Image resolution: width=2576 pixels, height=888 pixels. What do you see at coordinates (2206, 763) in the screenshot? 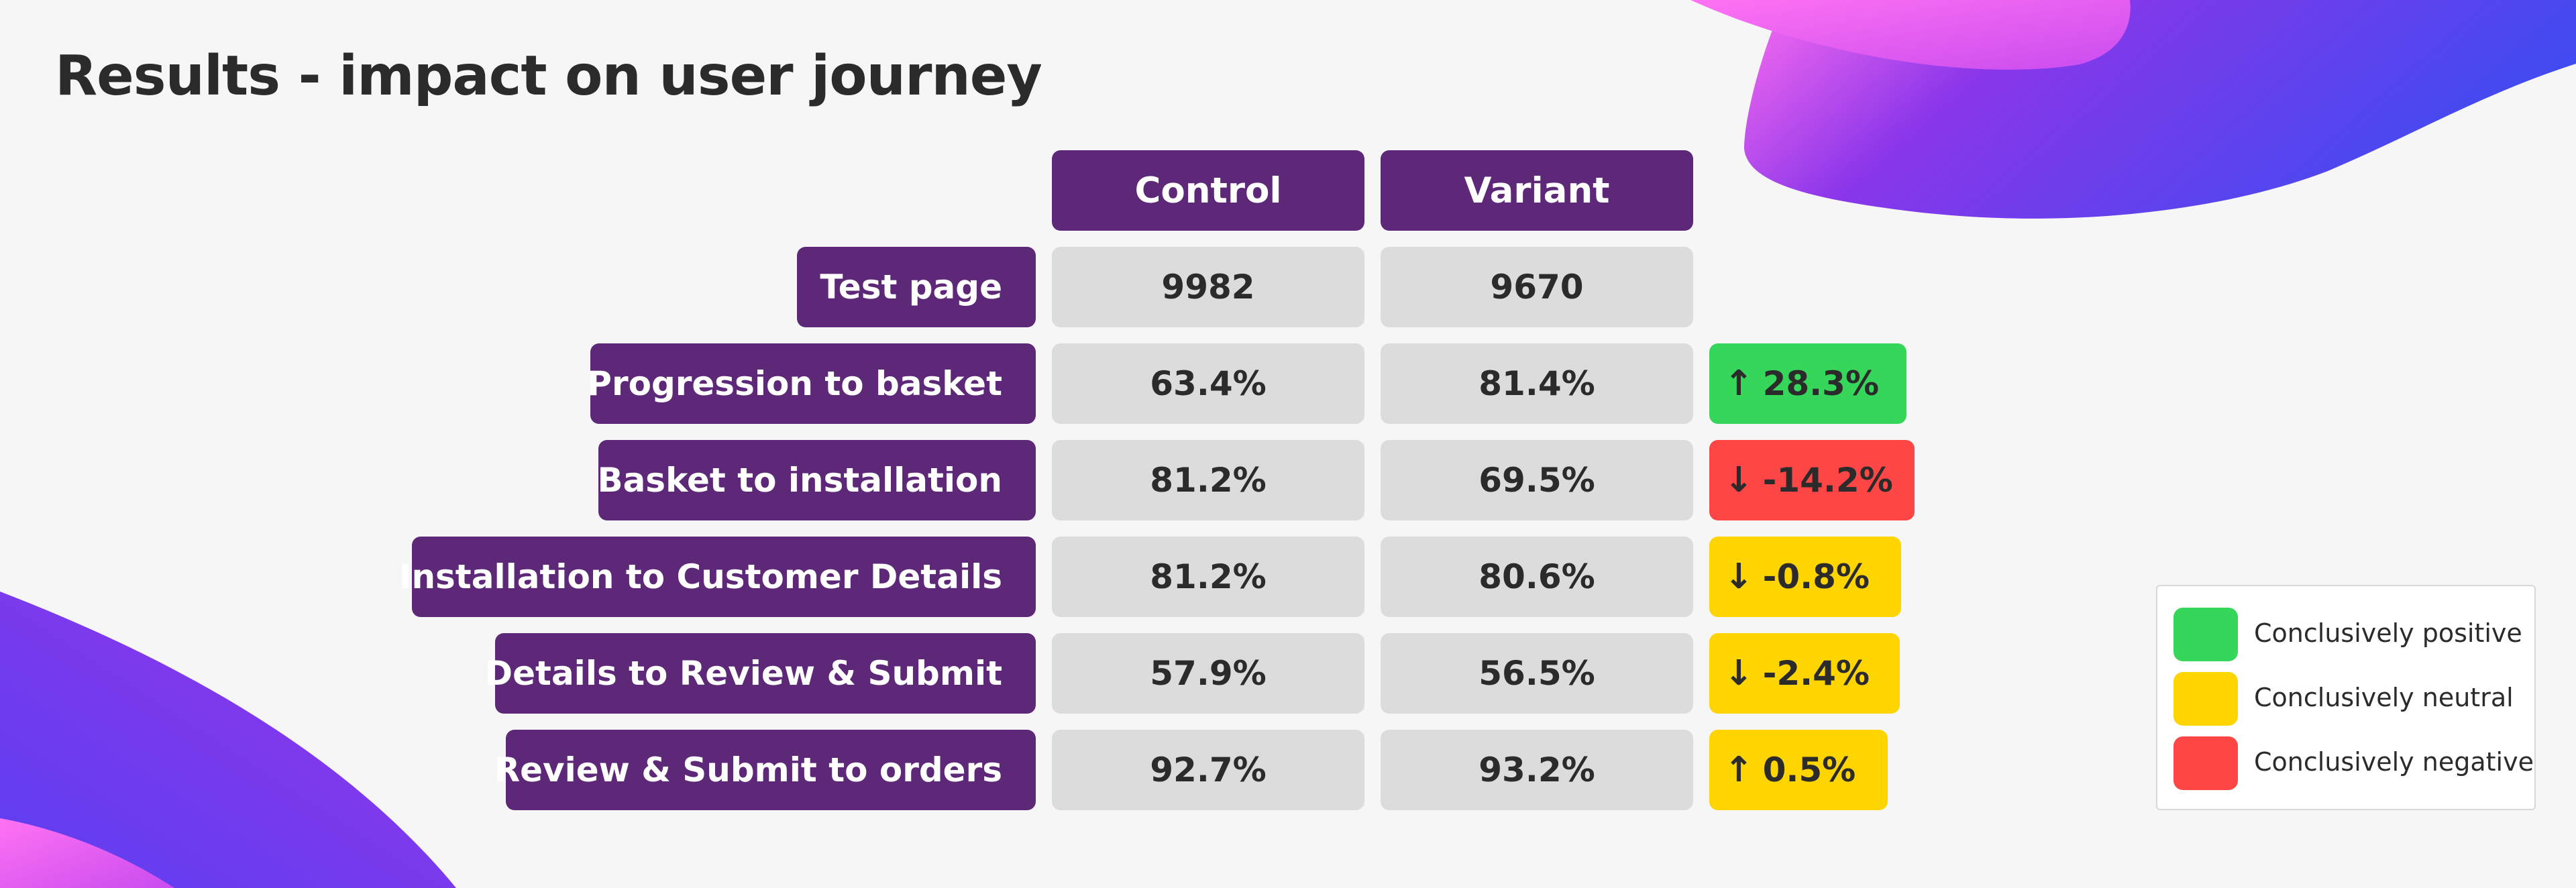
I see `legend-swatch-negative` at bounding box center [2206, 763].